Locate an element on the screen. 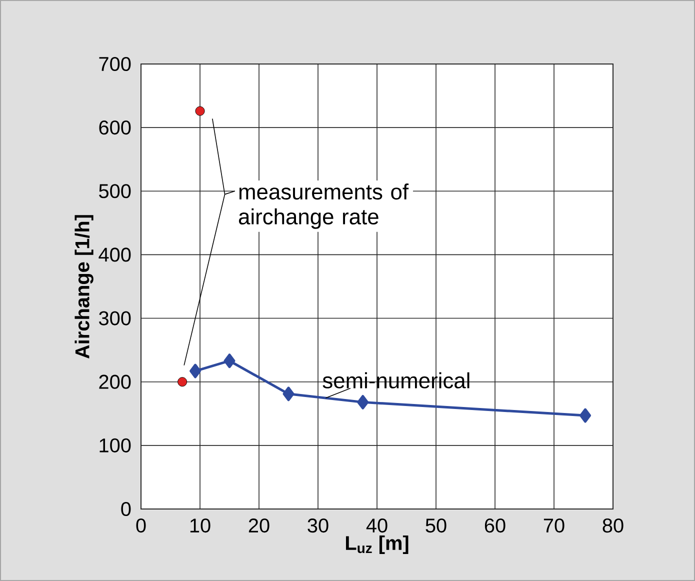 The image size is (695, 581). y-axis-title: Airchange [1/h] is located at coordinates (84, 286).